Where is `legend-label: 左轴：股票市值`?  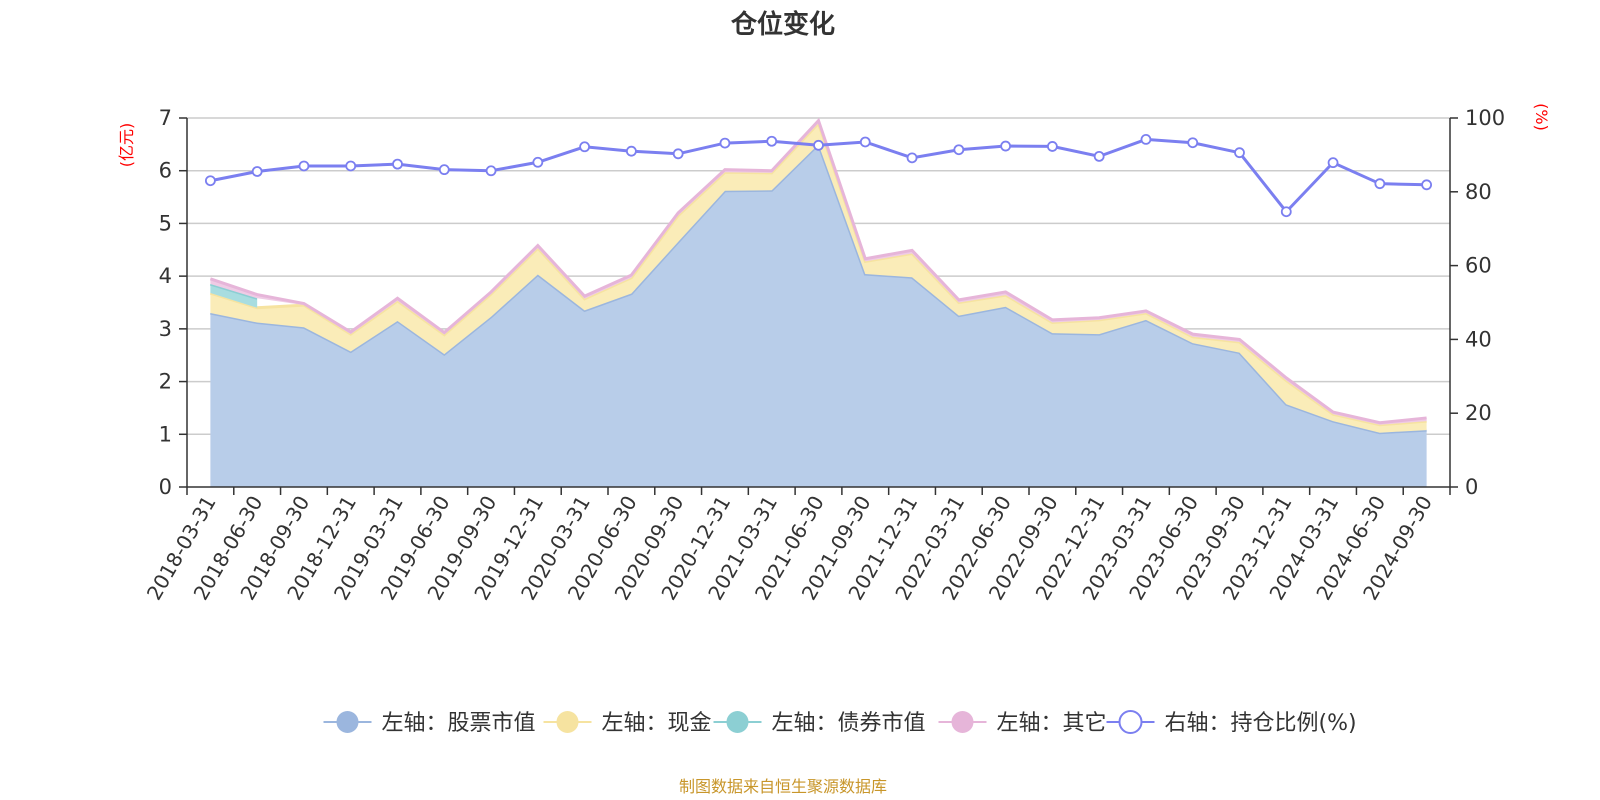
legend-label: 左轴：股票市值 is located at coordinates (459, 723).